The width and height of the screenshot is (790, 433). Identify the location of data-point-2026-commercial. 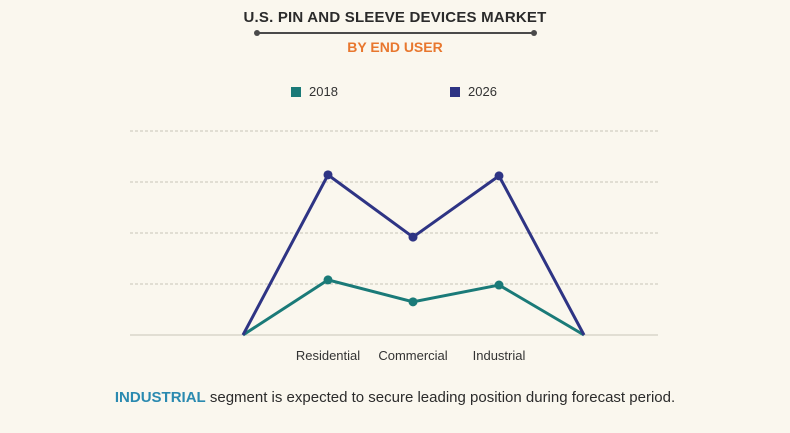
(413, 237).